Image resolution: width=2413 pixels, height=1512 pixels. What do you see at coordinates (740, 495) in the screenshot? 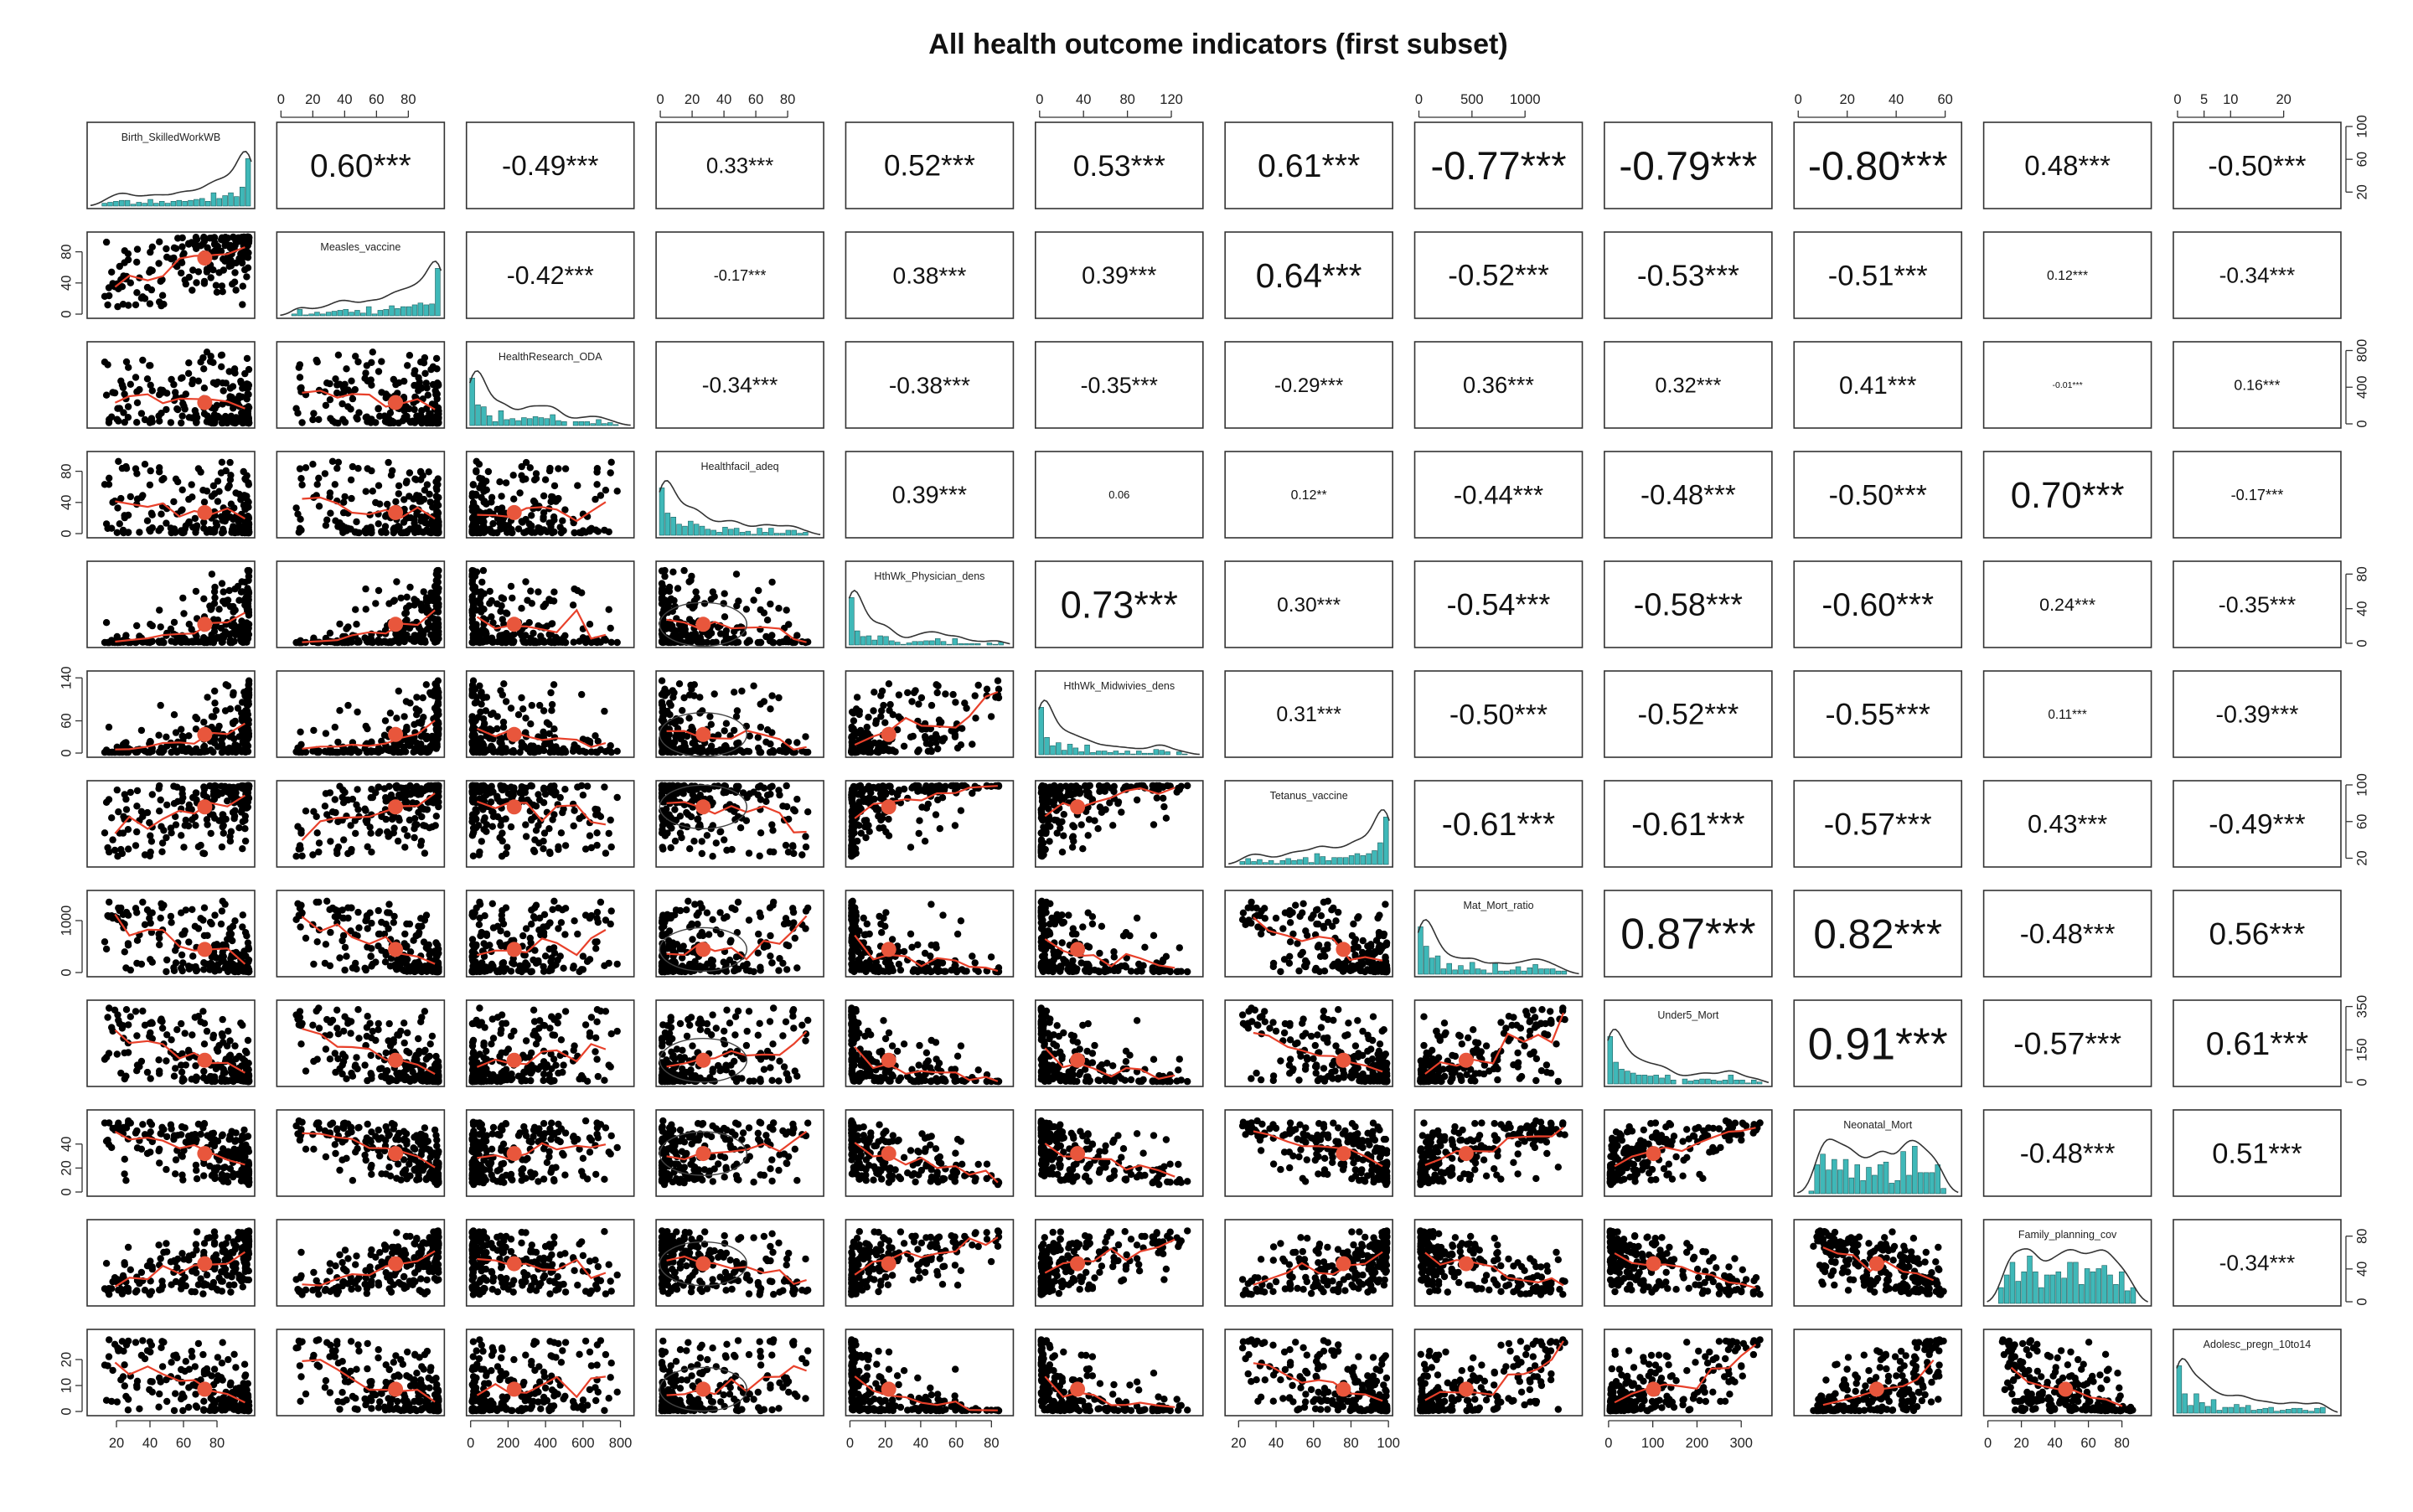
I see `panel-Healthfacil_adeq-Healthfacil_adeq: Healthfacil_adeq` at bounding box center [740, 495].